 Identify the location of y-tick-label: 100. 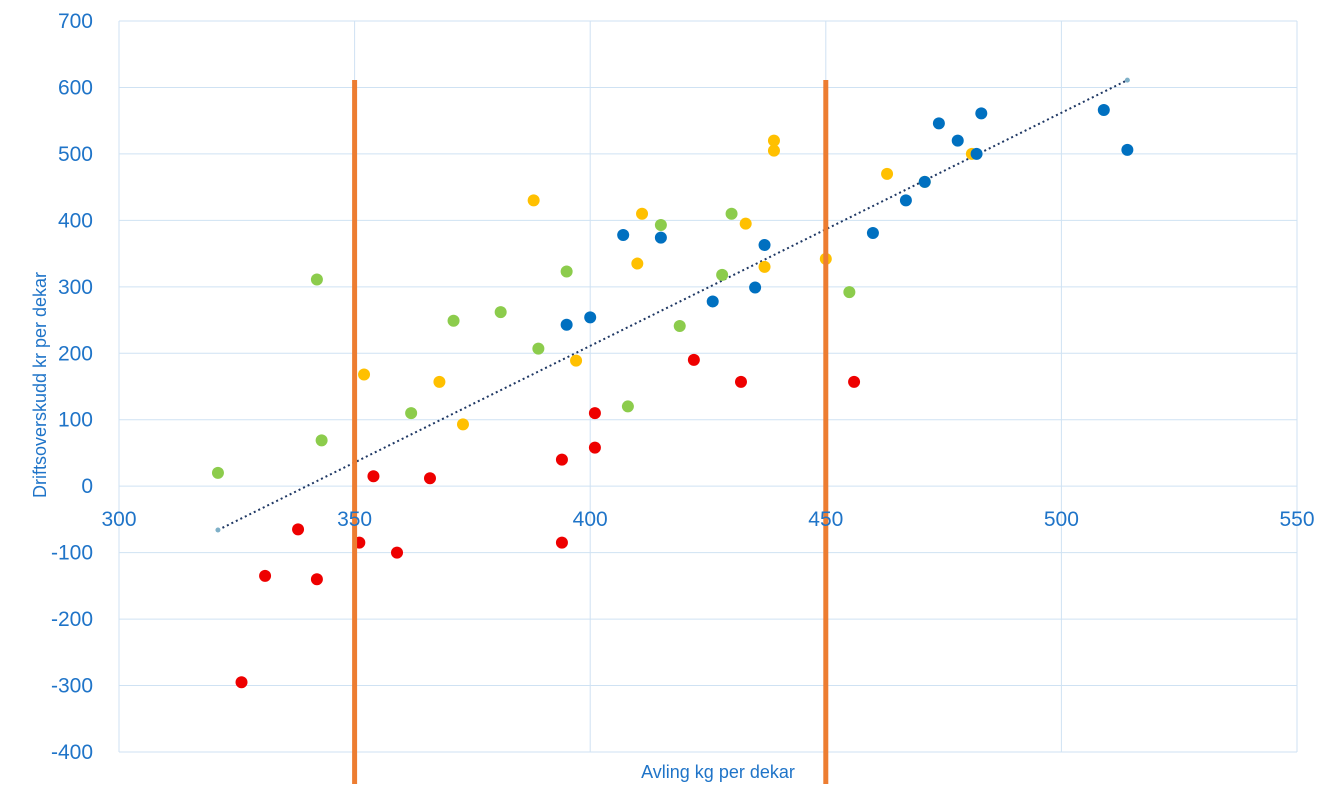
(75, 420).